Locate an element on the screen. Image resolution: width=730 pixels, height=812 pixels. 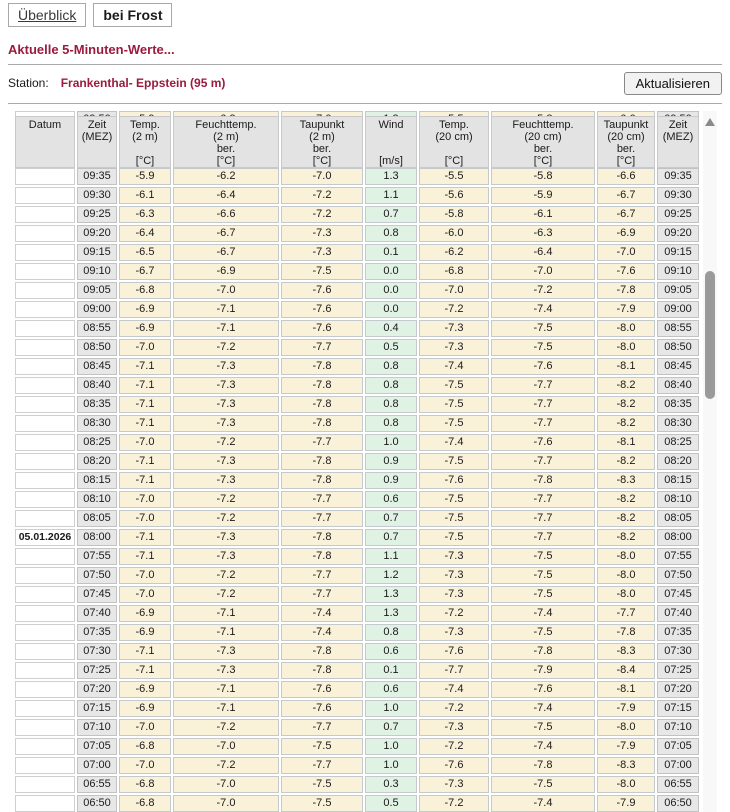
cell-value: -8.3 is located at coordinates (626, 480).